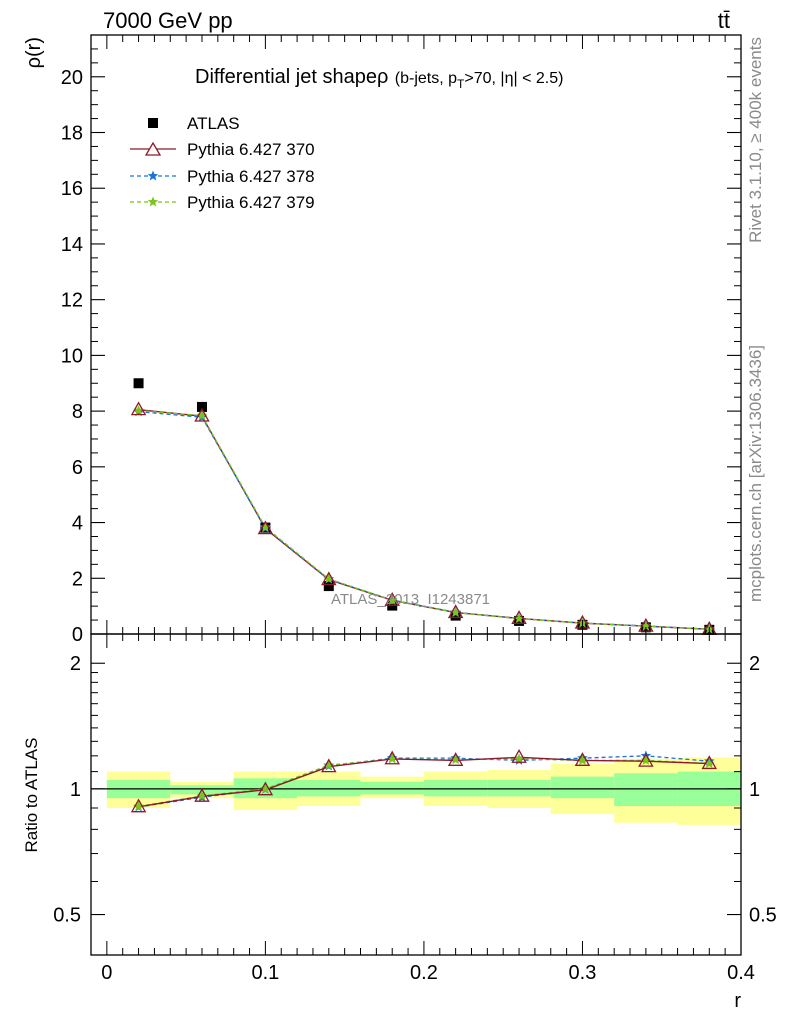 The height and width of the screenshot is (1024, 786). Describe the element at coordinates (77, 635) in the screenshot. I see `main-y-tick-label: 0` at that location.